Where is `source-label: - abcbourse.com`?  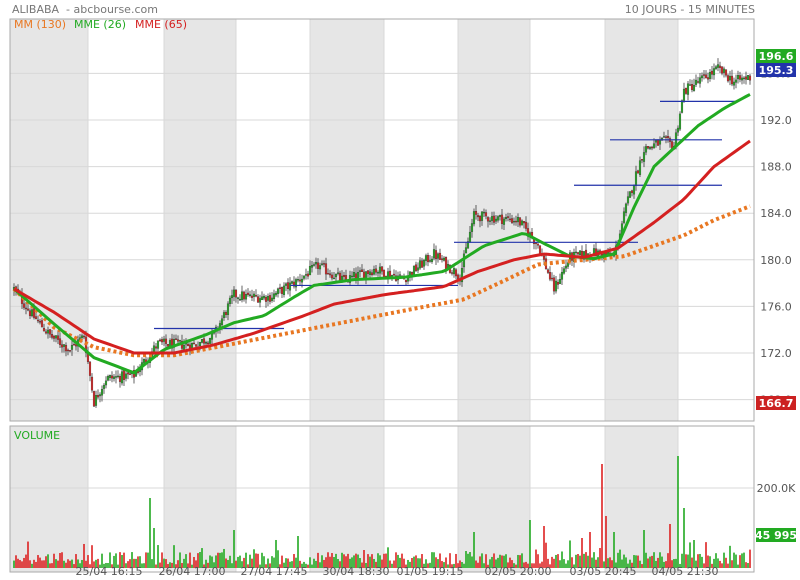
source-label: - abcbourse.com is located at coordinates (112, 9).